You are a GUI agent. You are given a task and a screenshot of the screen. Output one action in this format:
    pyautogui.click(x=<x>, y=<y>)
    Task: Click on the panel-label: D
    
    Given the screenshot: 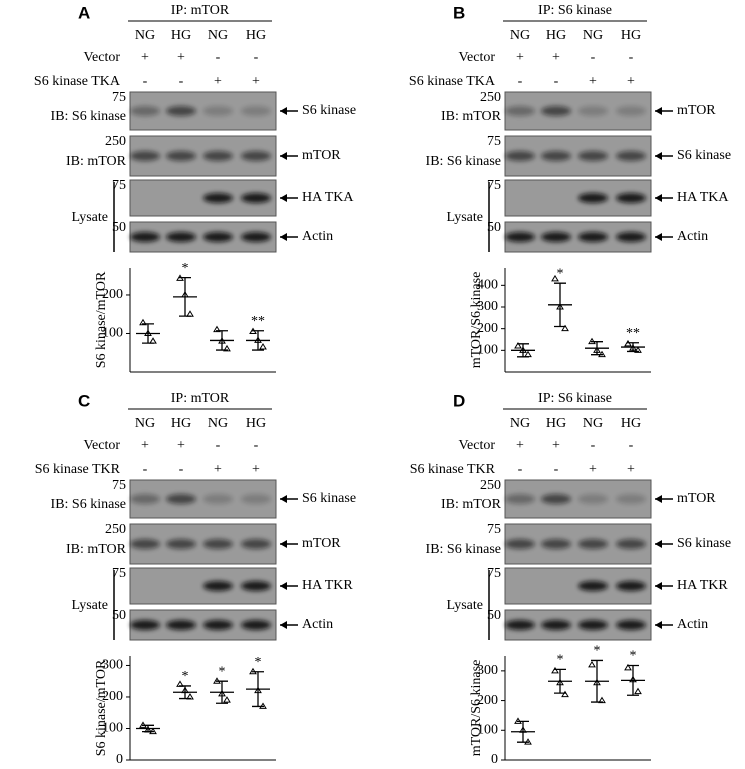 What is the action you would take?
    pyautogui.click(x=459, y=400)
    